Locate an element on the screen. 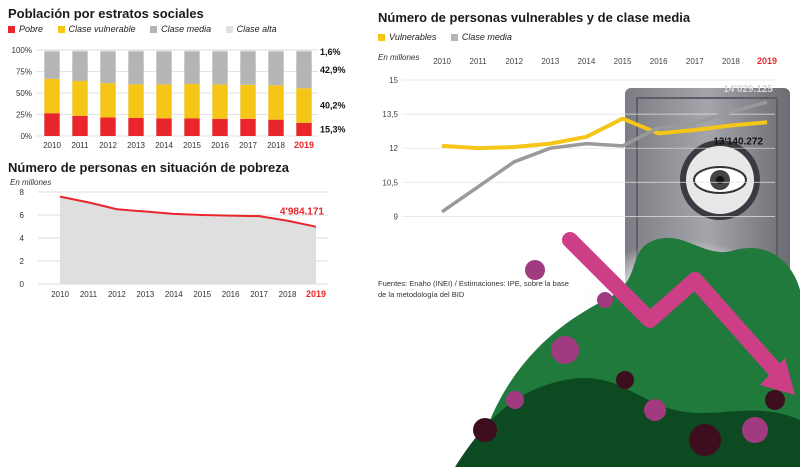  legend-item-alta: Clase alta is located at coordinates (251, 29).